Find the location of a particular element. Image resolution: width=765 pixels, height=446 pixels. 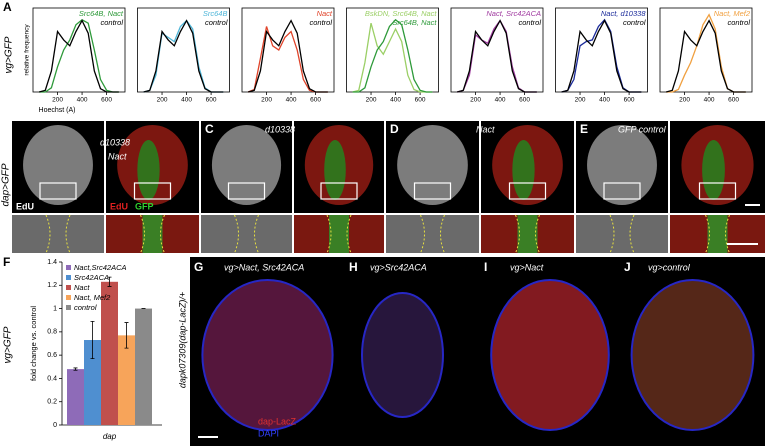

panel-label: H is located at coordinates (353, 267).